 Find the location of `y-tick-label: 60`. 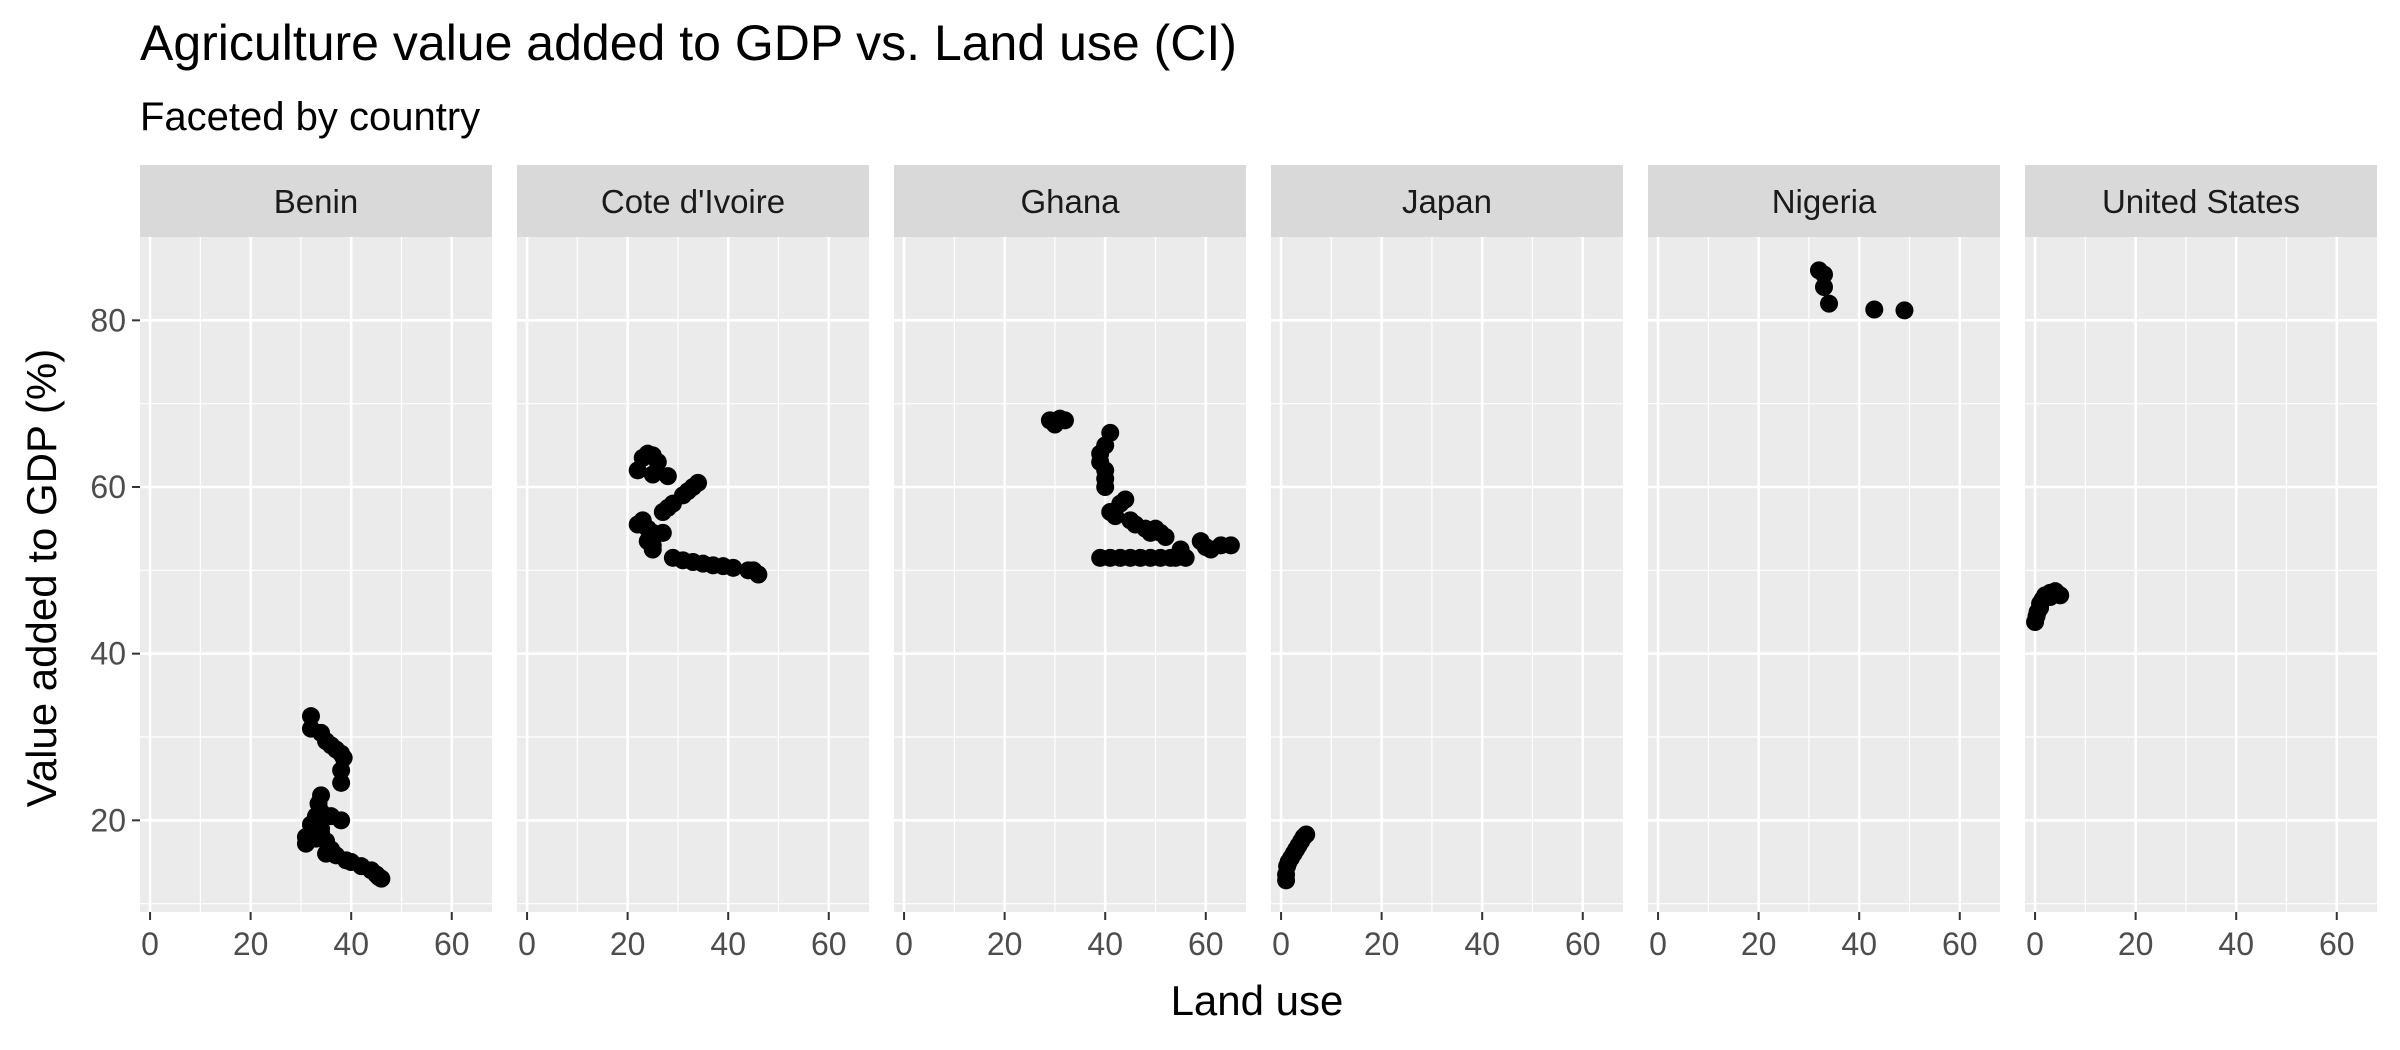

y-tick-label: 60 is located at coordinates (108, 487).